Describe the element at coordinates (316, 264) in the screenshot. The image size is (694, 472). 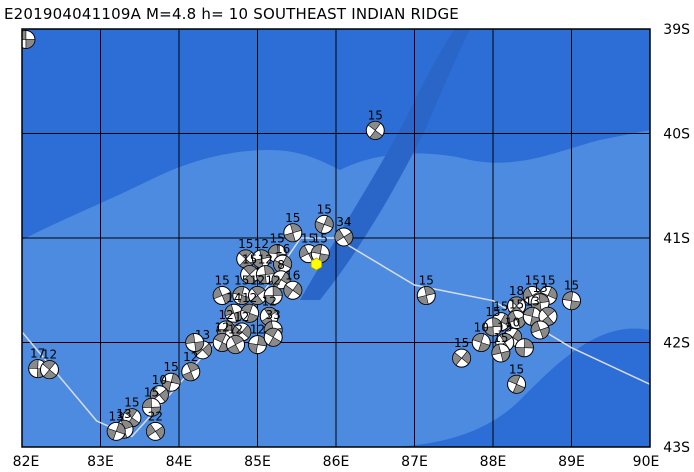
I see `event-location-marker` at that location.